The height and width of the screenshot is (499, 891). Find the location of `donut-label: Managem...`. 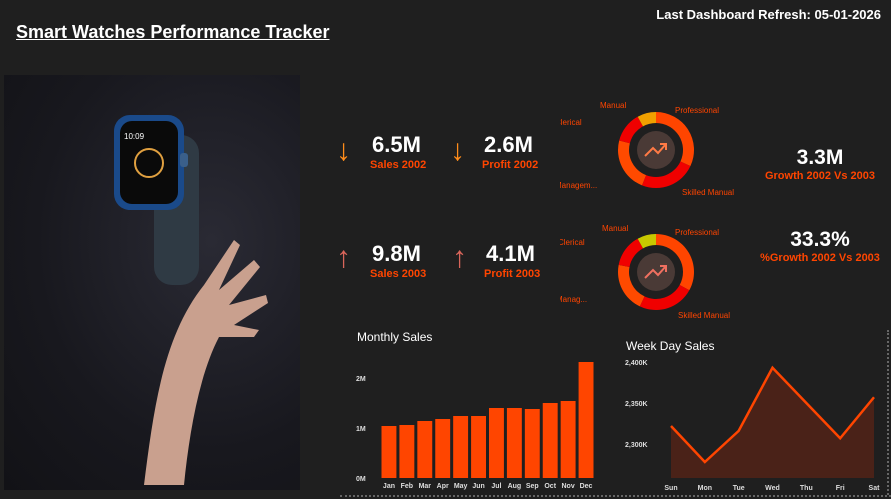

donut-label: Managem... is located at coordinates (578, 185).